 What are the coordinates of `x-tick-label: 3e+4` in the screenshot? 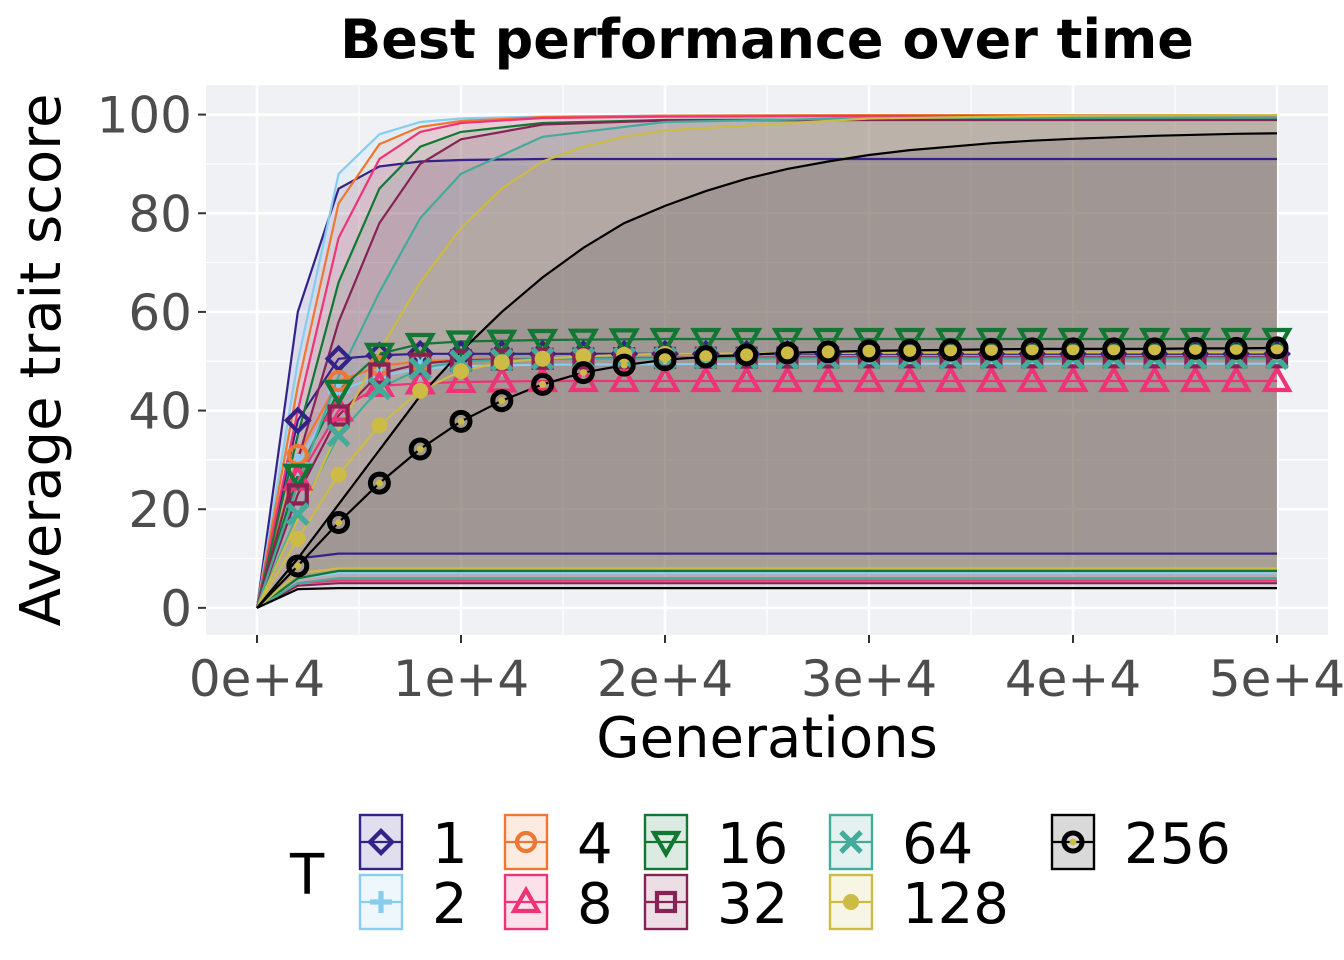 It's located at (869, 679).